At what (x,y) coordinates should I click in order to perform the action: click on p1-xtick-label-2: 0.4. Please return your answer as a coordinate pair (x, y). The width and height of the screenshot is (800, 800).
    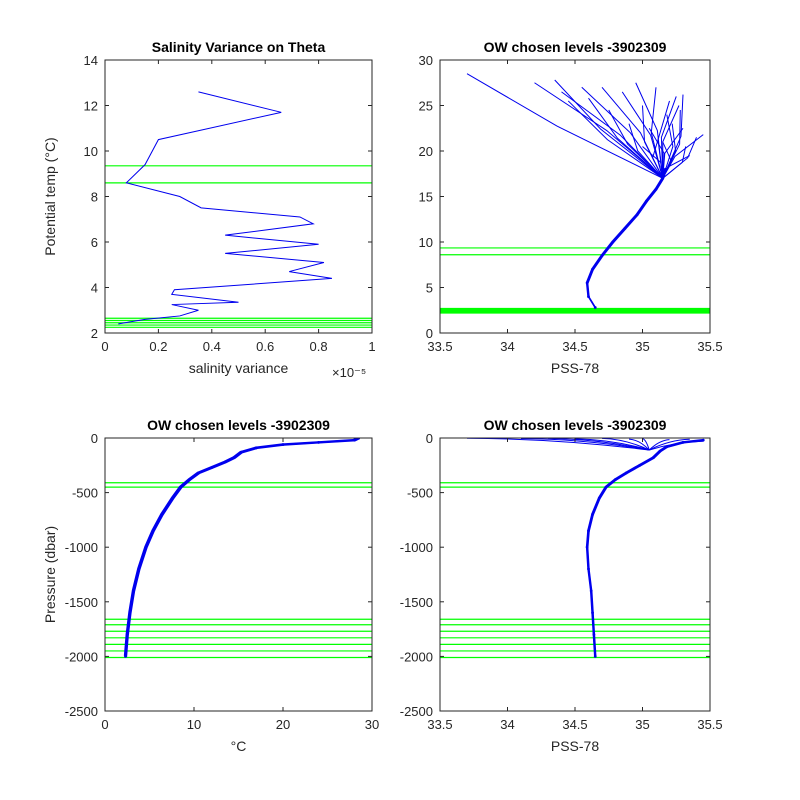
    Looking at the image, I should click on (212, 346).